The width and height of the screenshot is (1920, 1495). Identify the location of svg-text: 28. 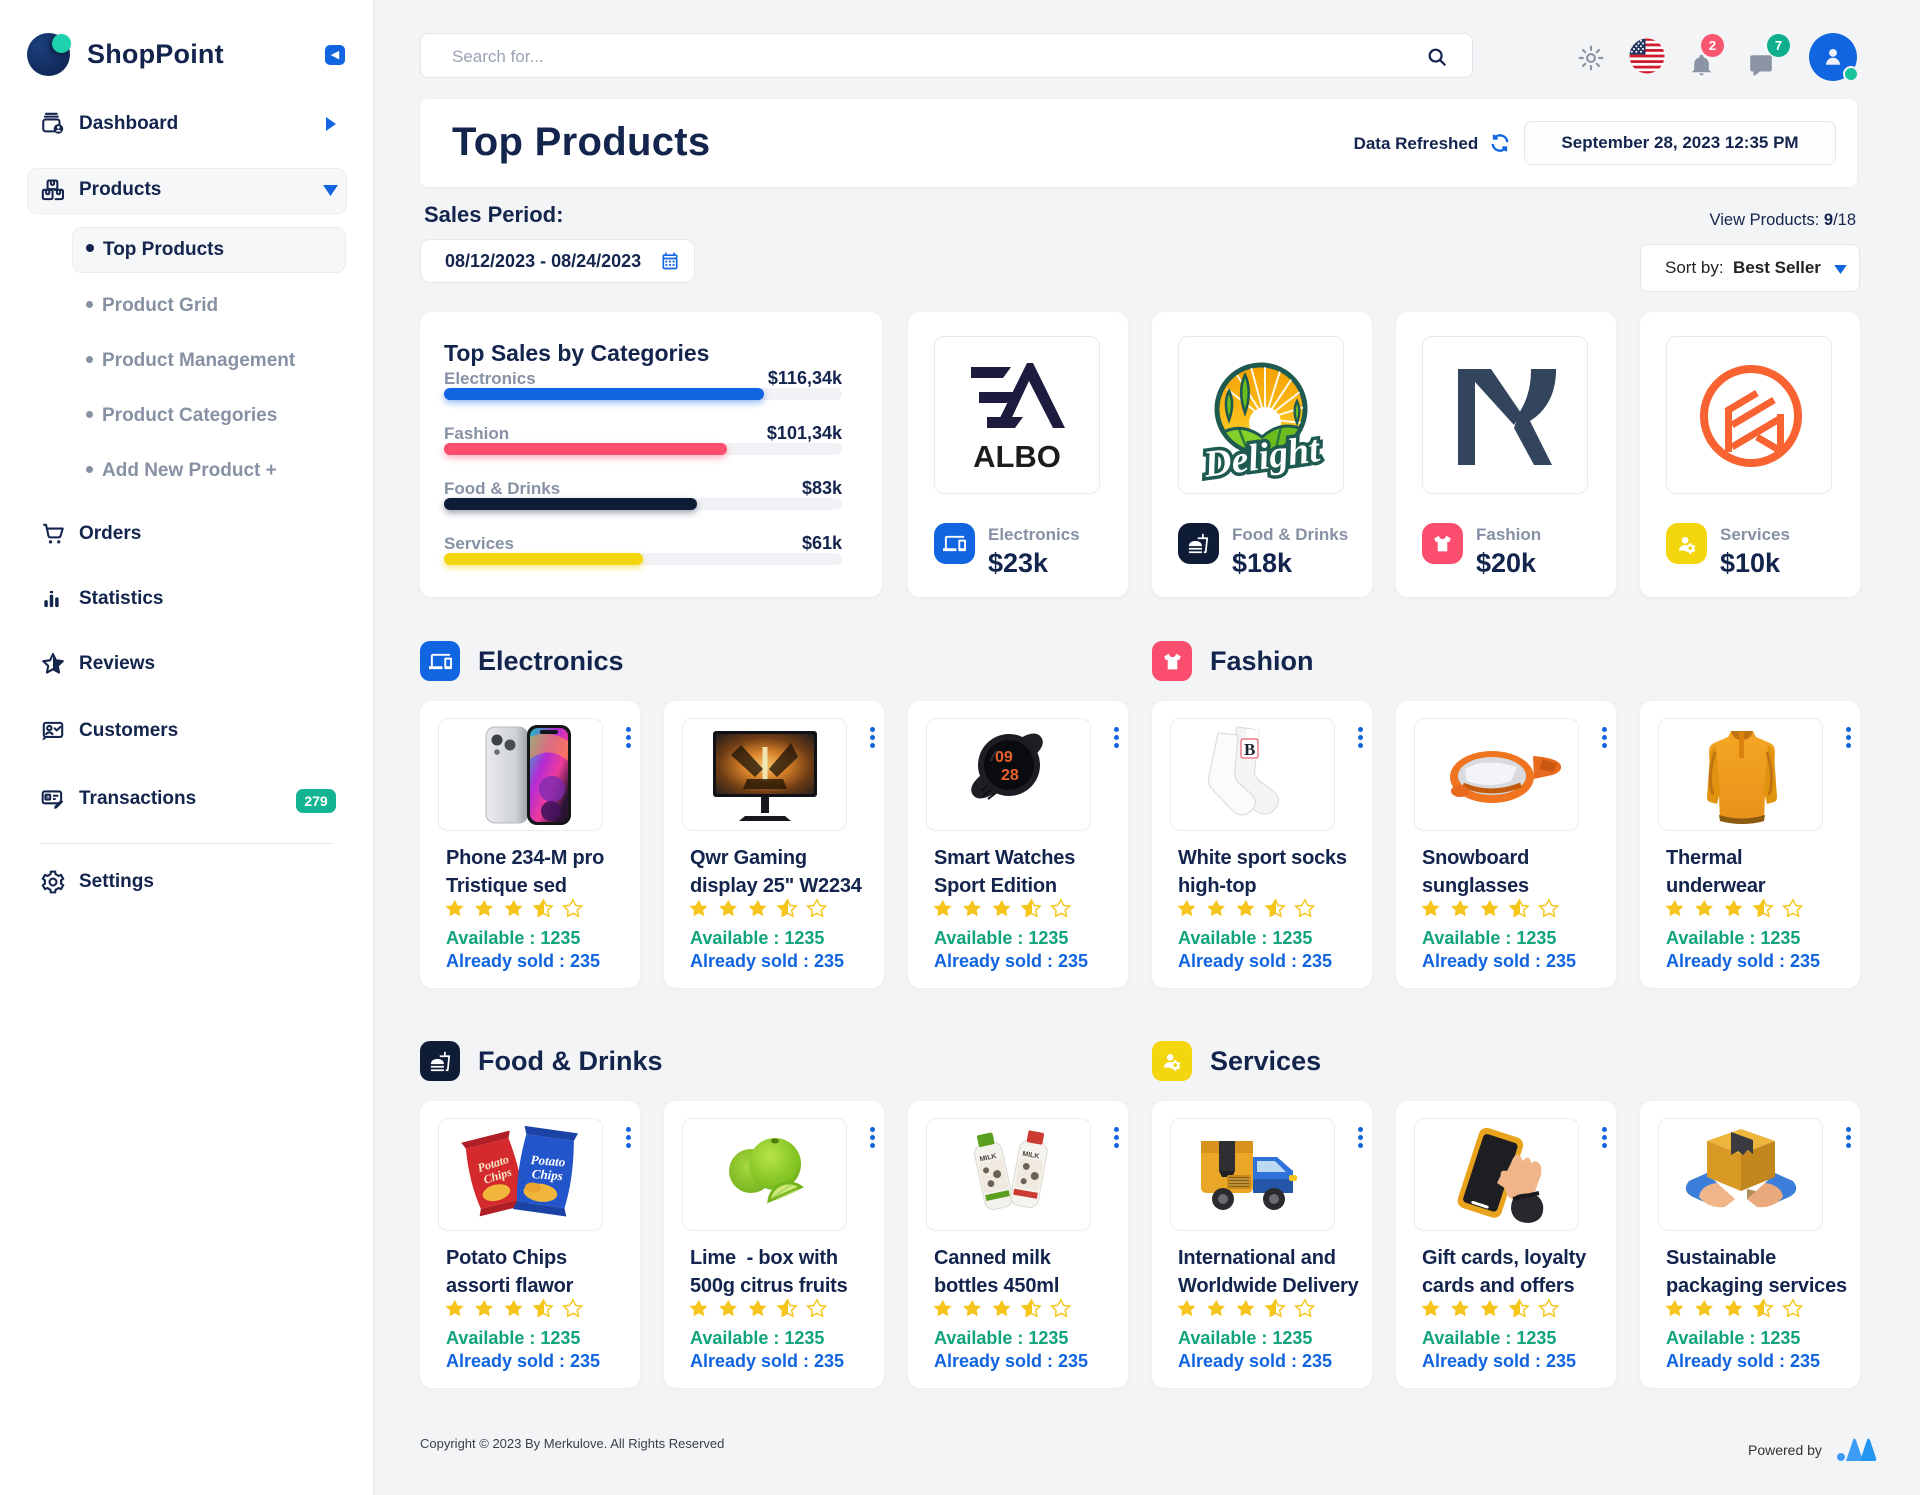
(1010, 775).